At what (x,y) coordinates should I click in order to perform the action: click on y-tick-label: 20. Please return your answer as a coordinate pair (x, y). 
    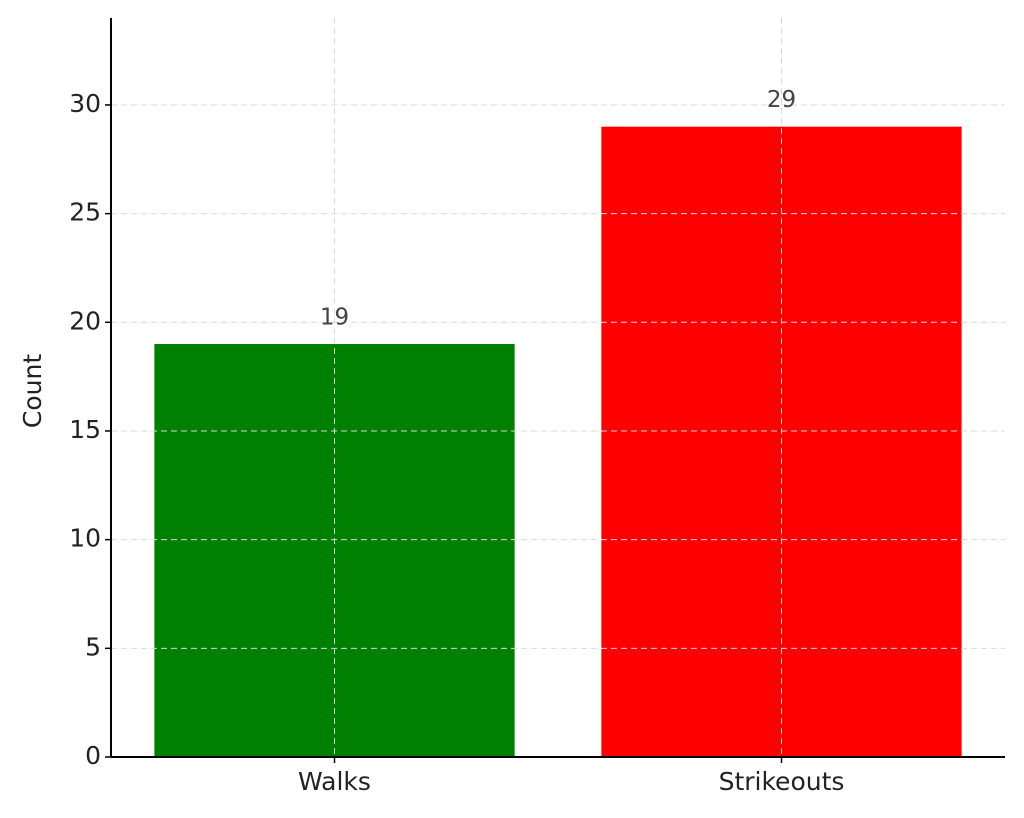
    Looking at the image, I should click on (85, 320).